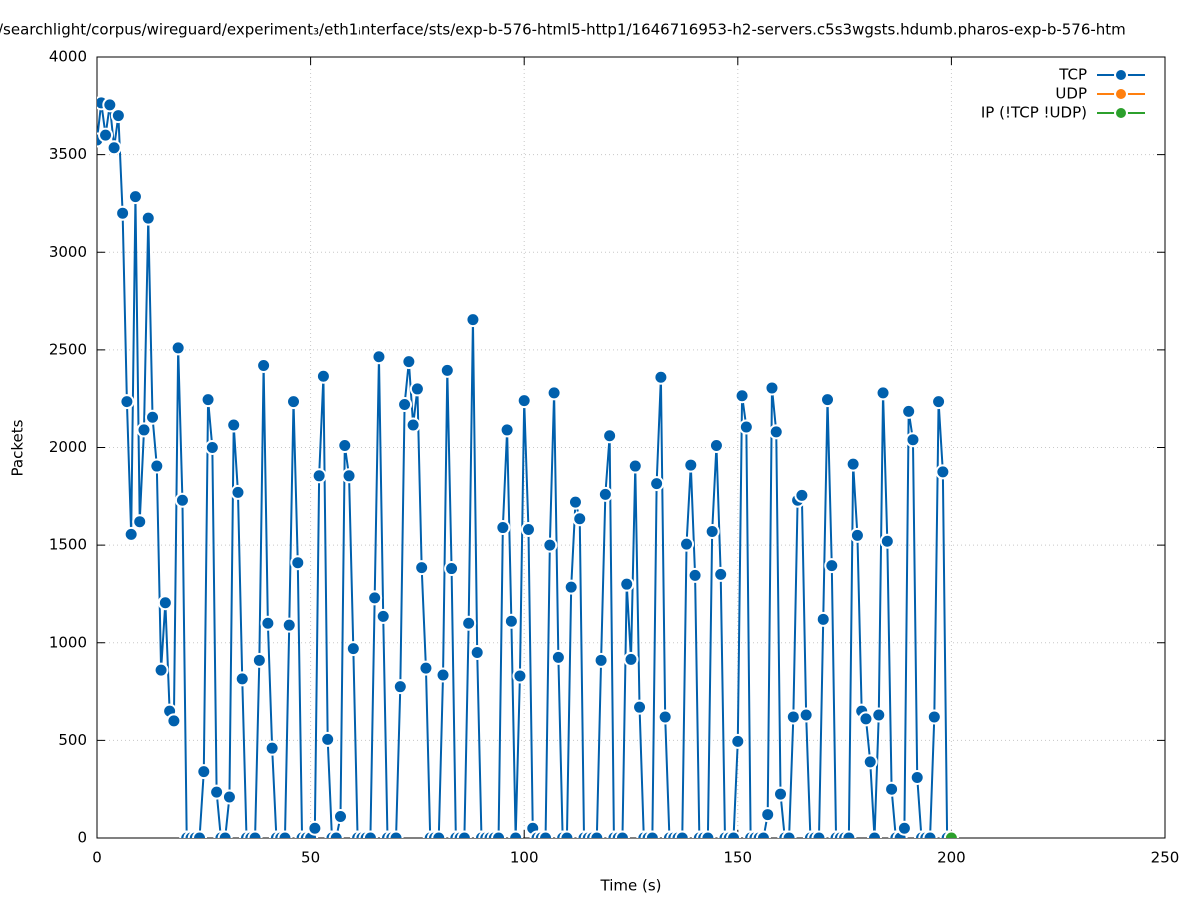 This screenshot has width=1197, height=900. I want to click on y-tick-label: 0, so click(82, 838).